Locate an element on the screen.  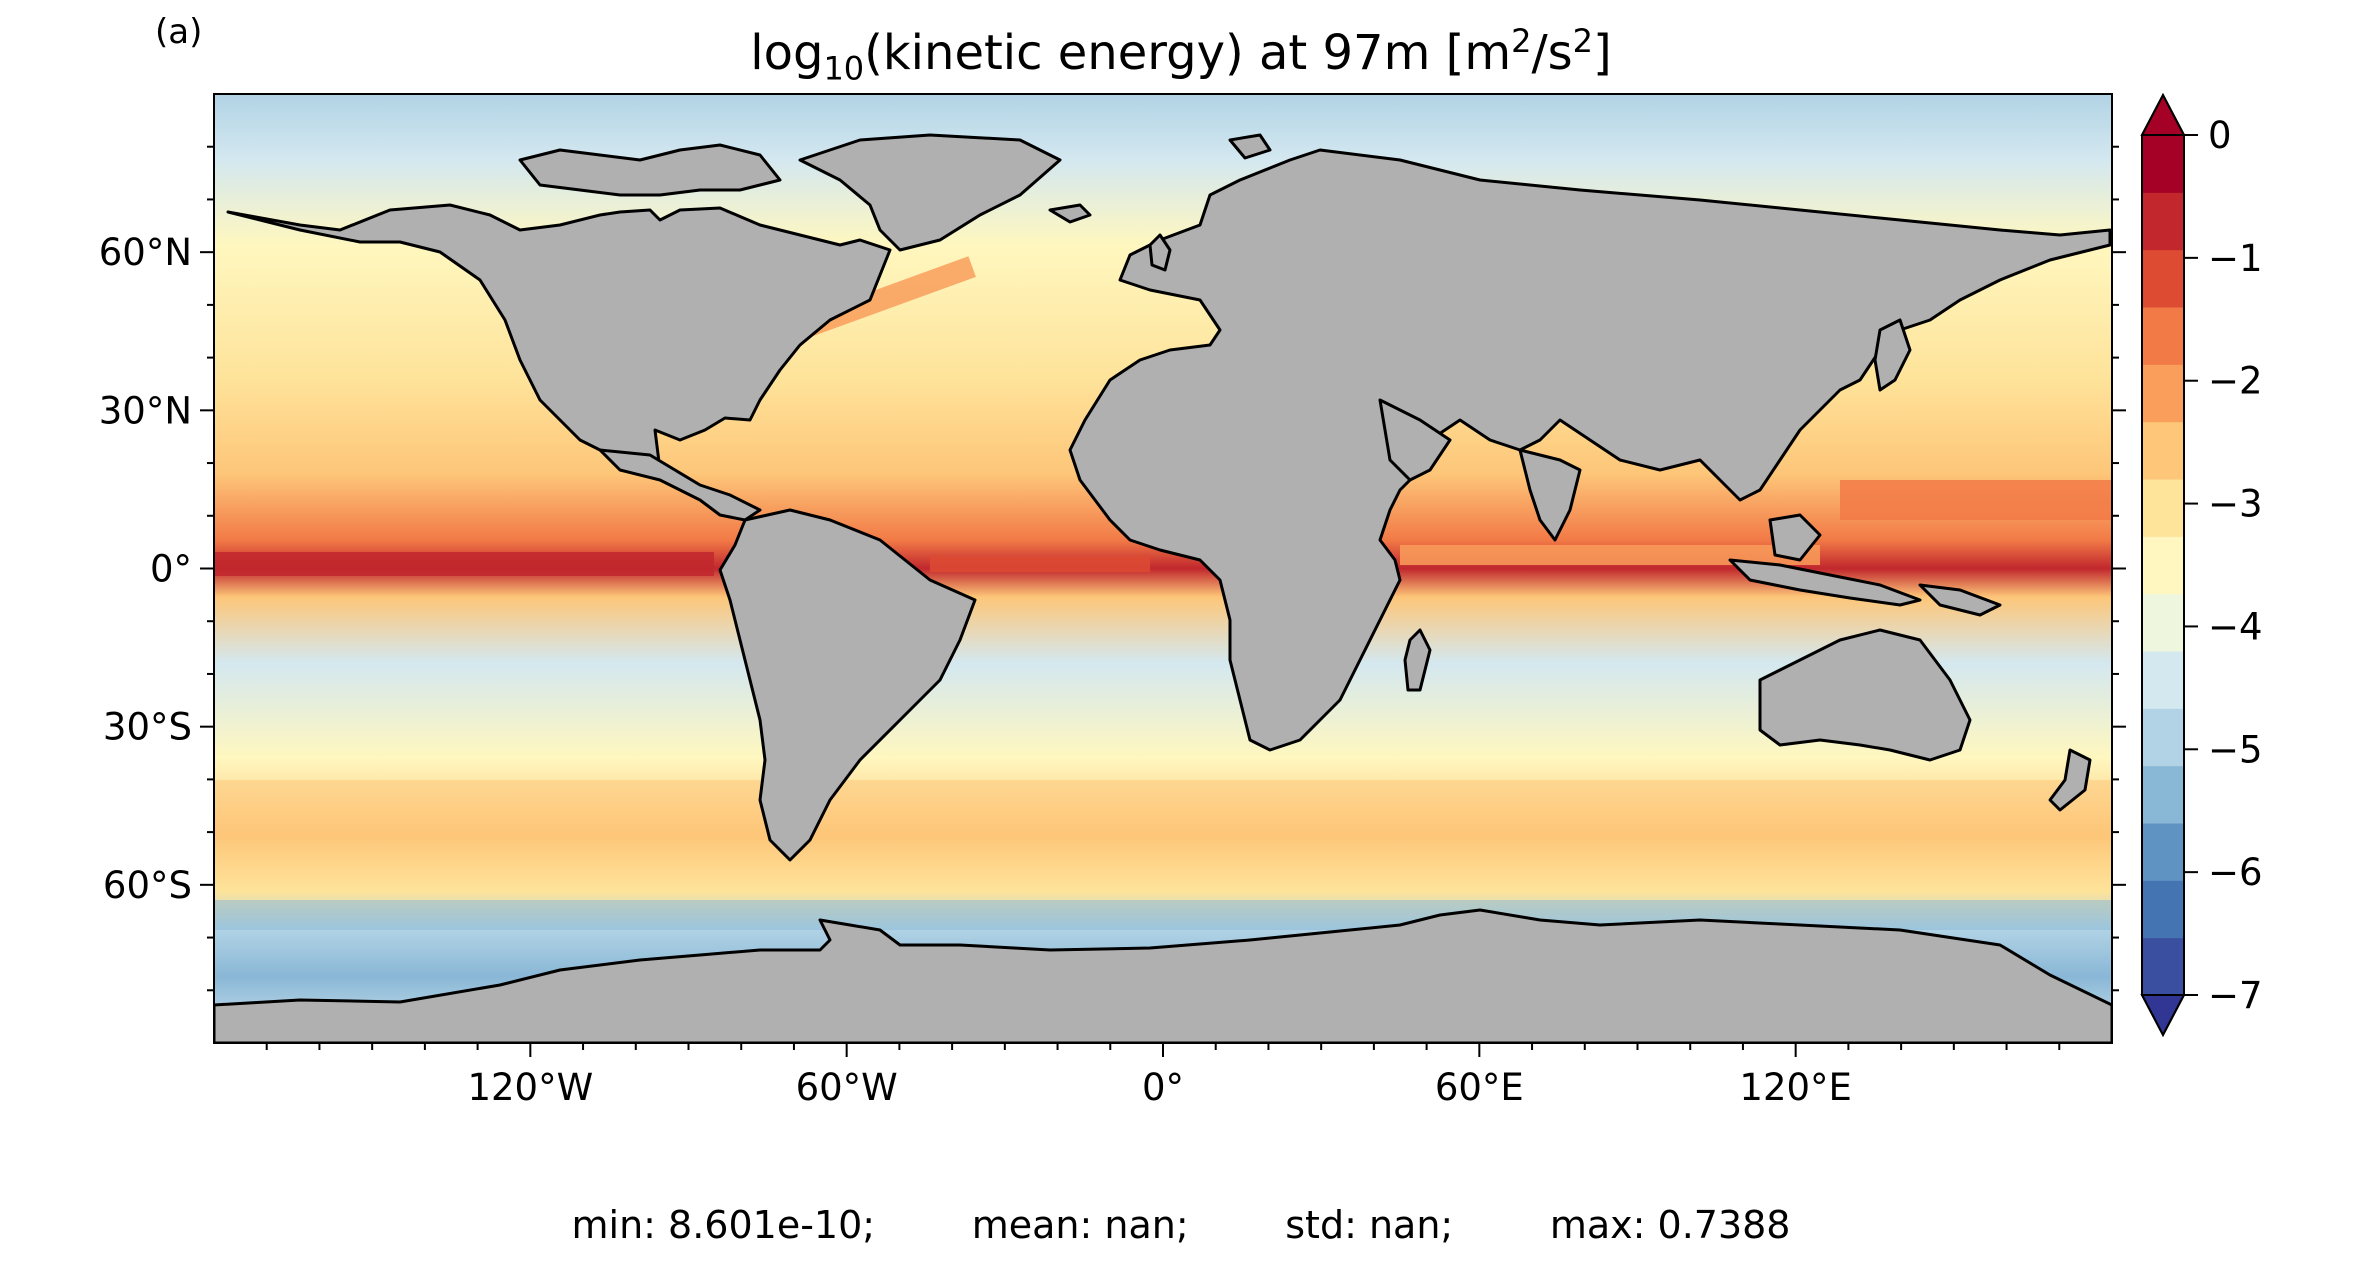
lat-tick-label: 60°N is located at coordinates (145, 252).